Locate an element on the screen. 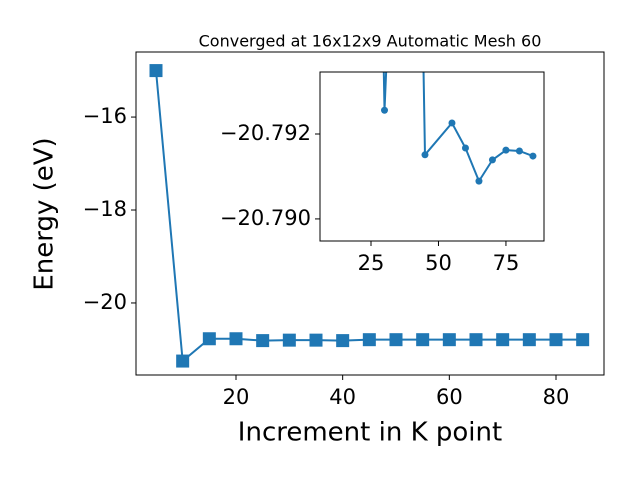 The width and height of the screenshot is (640, 480). axes-frame is located at coordinates (432, 156).